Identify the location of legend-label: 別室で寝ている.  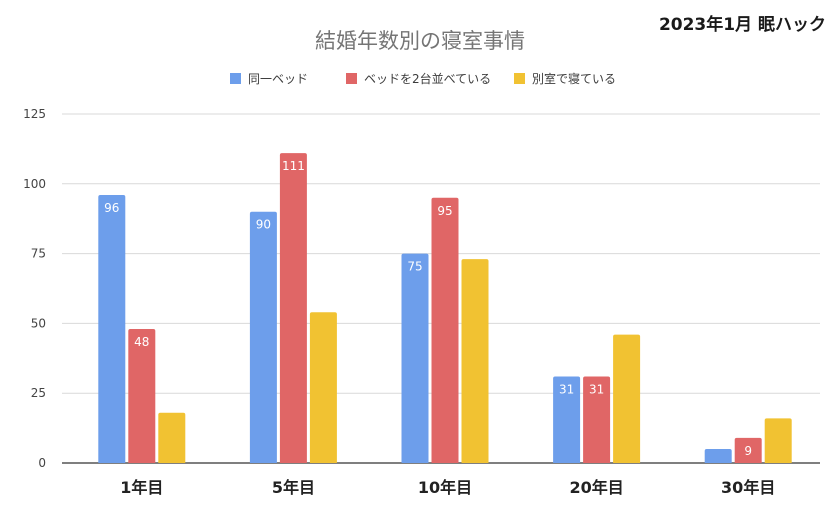
(574, 78).